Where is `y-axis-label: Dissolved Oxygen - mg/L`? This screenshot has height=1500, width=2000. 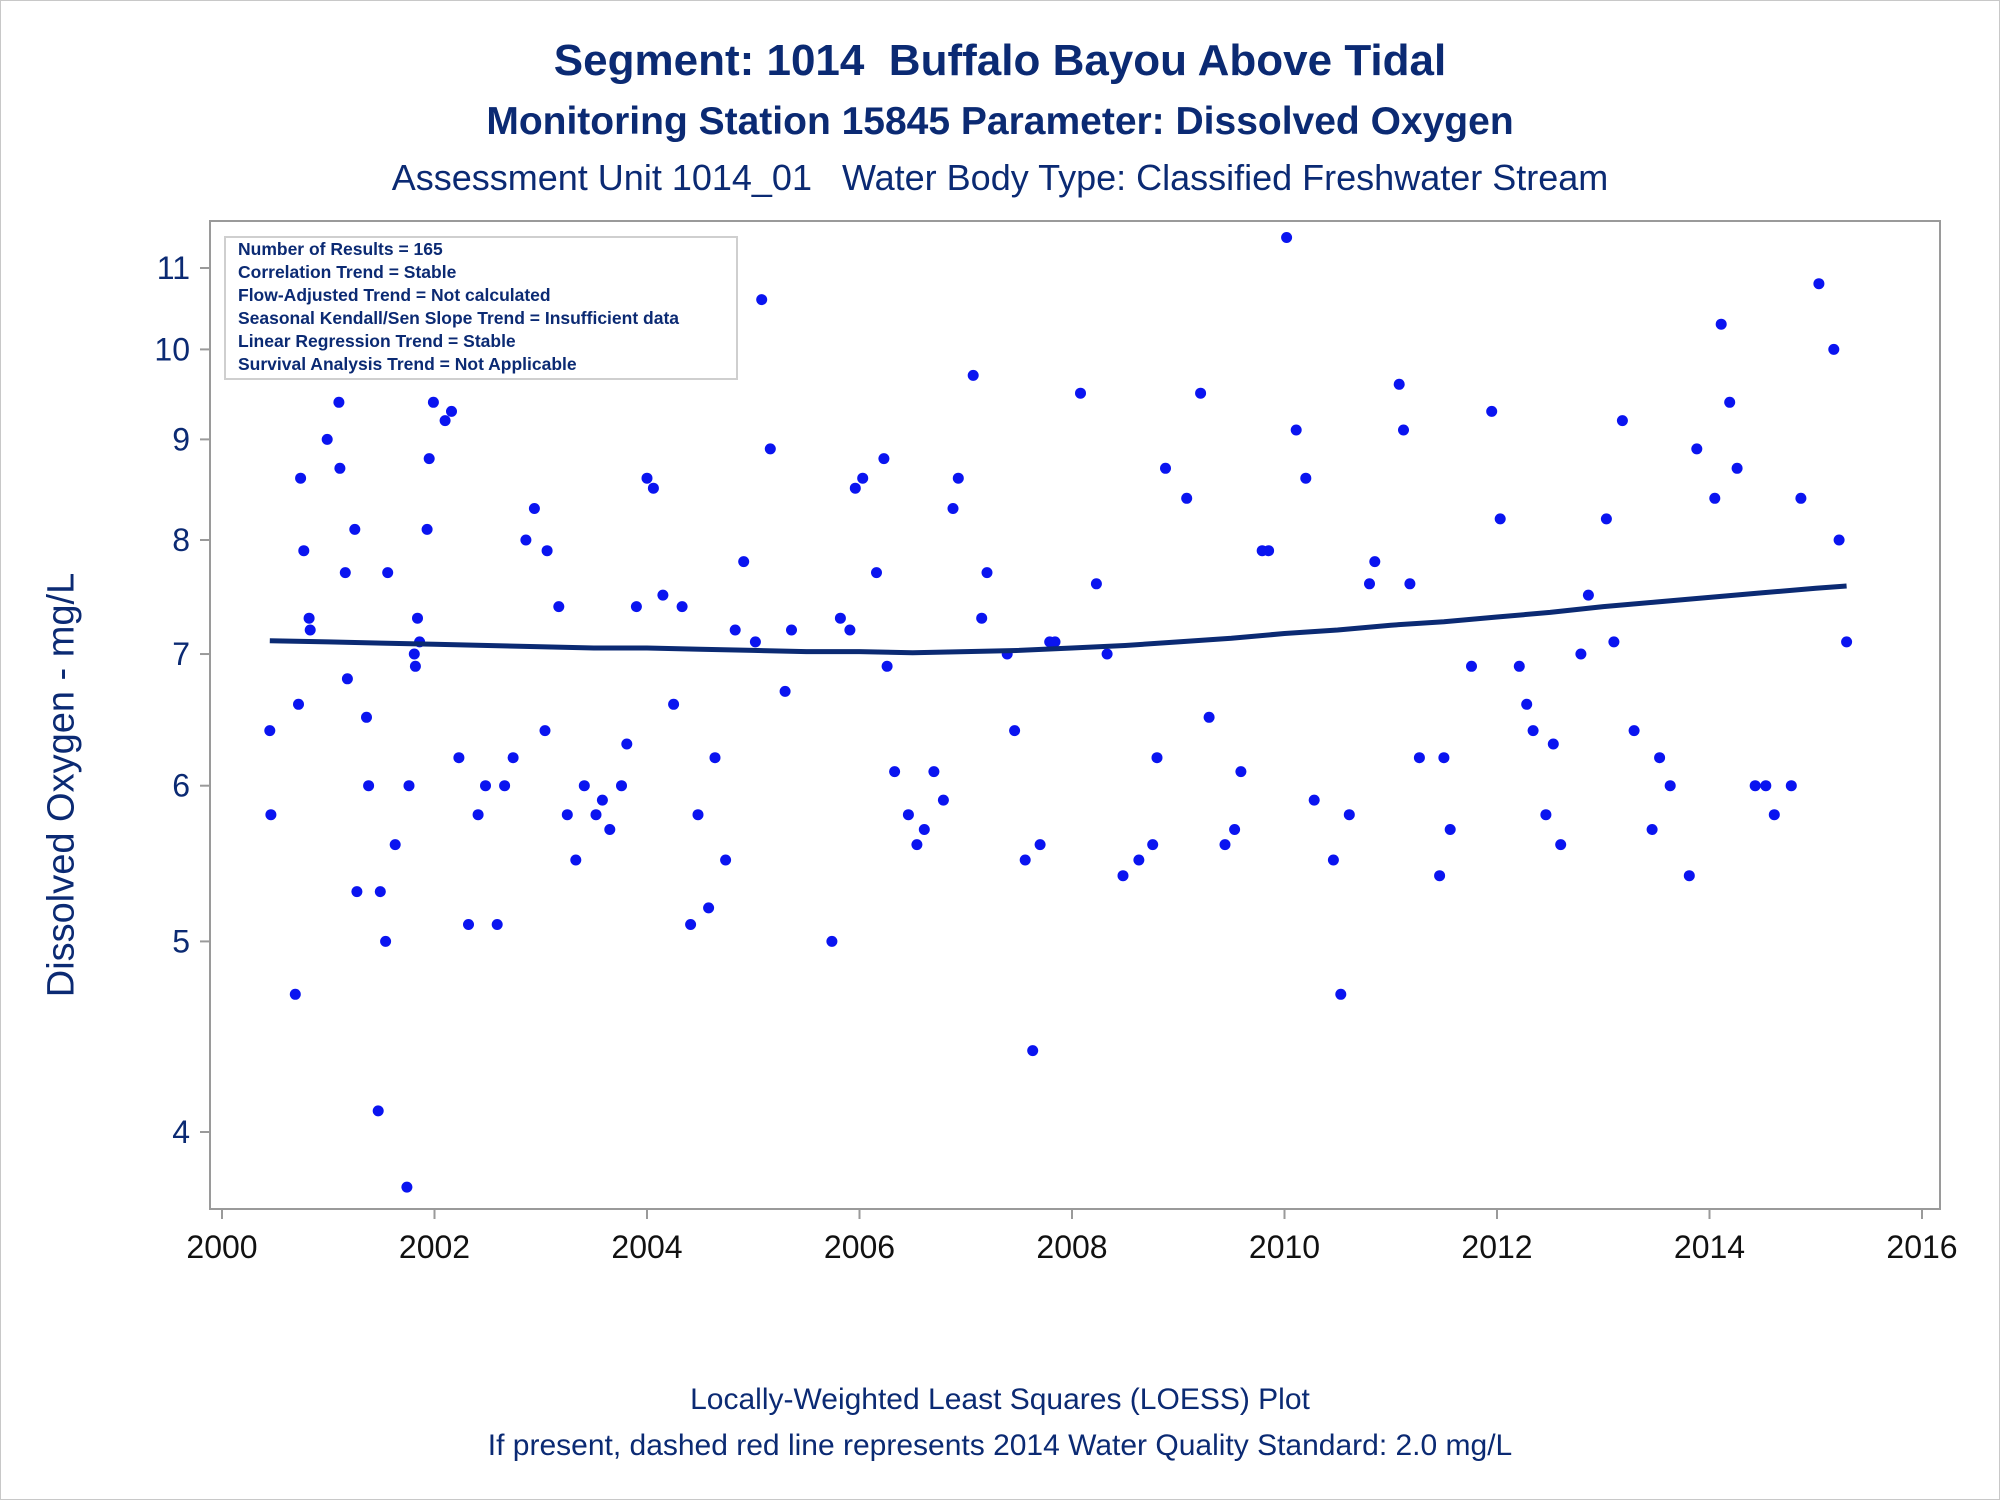 y-axis-label: Dissolved Oxygen - mg/L is located at coordinates (61, 785).